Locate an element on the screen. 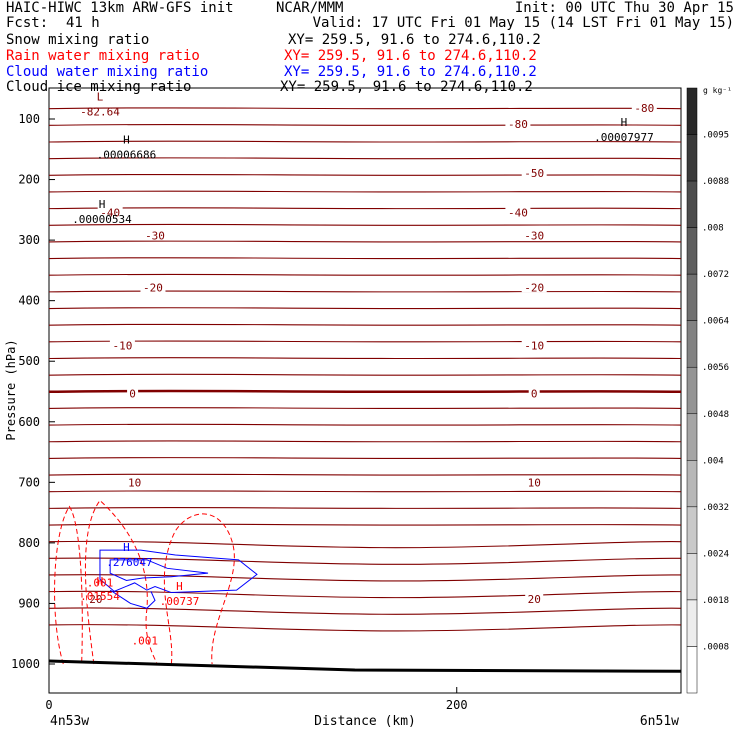 The height and width of the screenshot is (740, 740). temp-contour-label-4: -40 is located at coordinates (518, 212).